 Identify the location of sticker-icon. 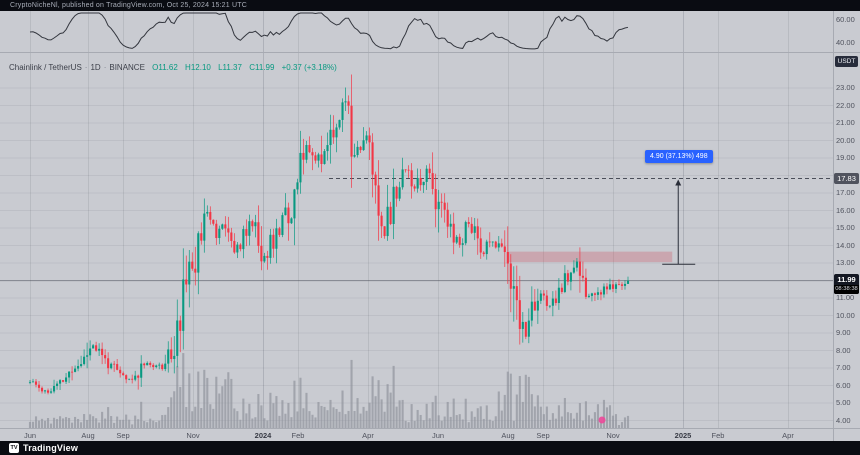
(602, 420).